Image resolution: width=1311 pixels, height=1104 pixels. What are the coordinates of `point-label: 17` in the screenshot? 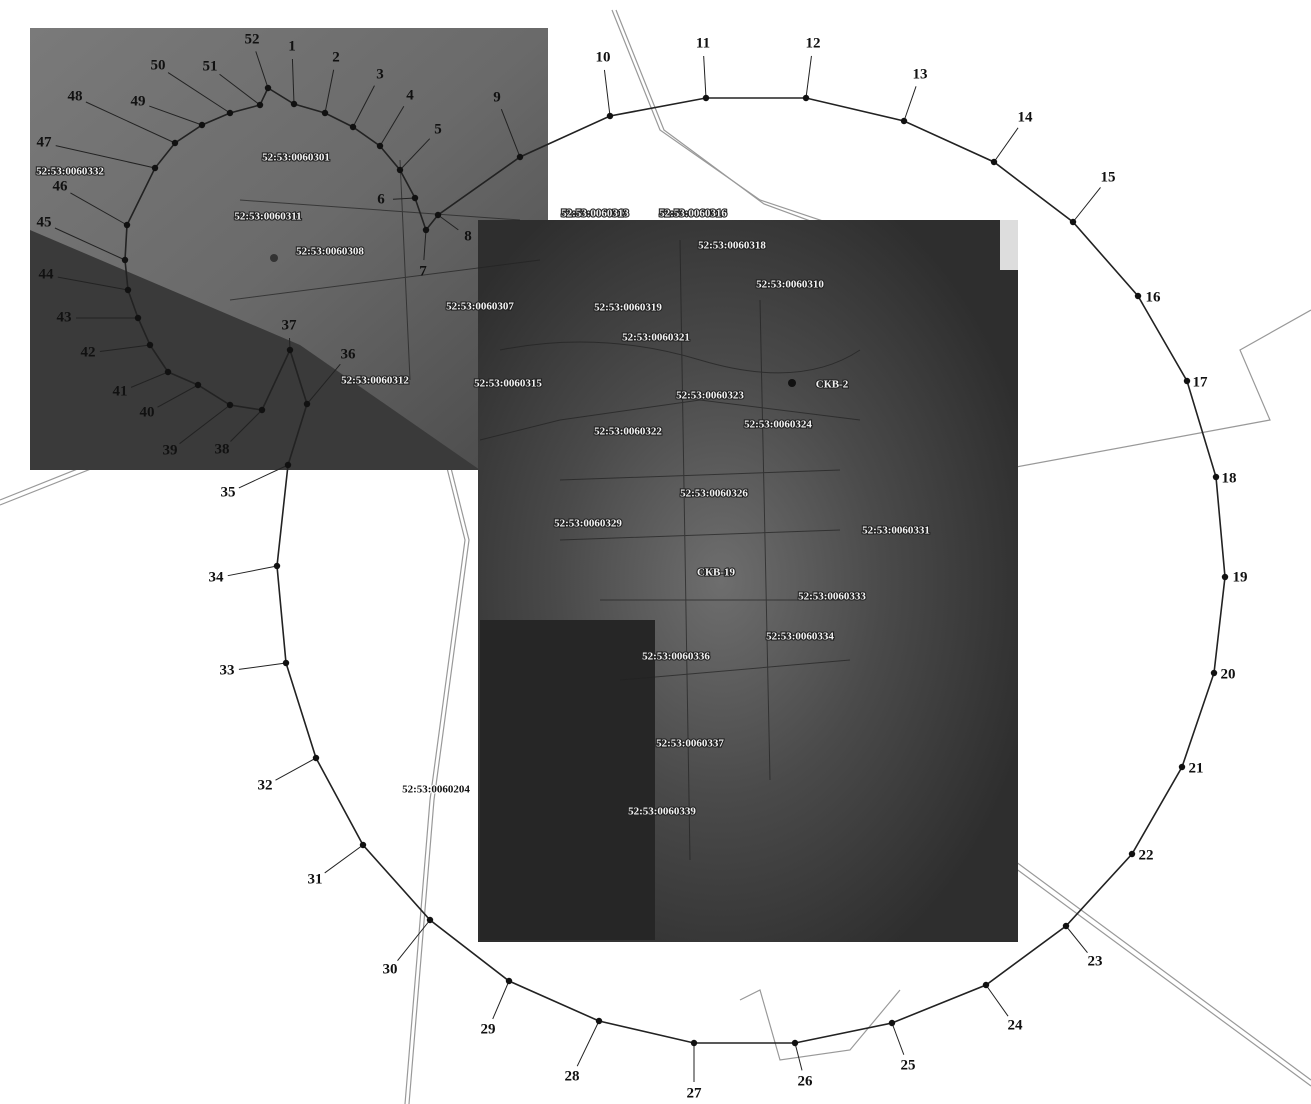 It's located at (1201, 382).